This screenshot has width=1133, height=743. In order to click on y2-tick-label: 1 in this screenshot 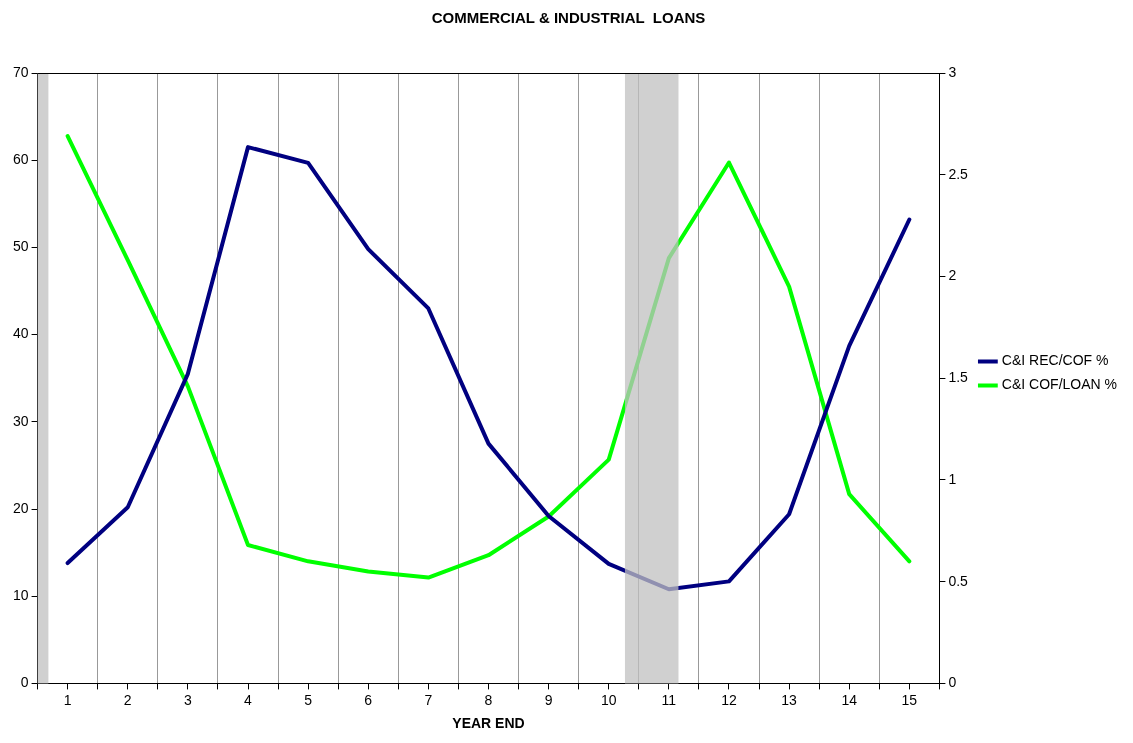, I will do `click(952, 478)`.